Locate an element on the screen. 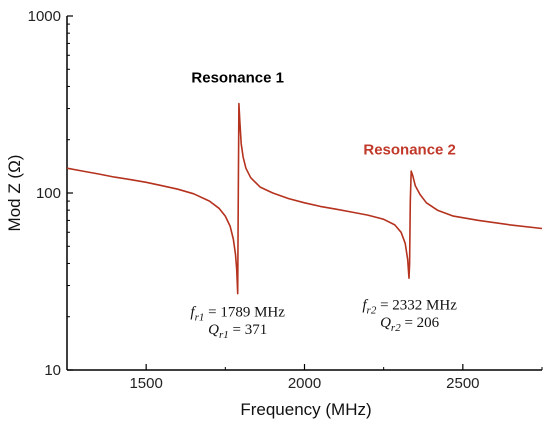  y-axis-title: Mod Z (Ω) is located at coordinates (14, 193).